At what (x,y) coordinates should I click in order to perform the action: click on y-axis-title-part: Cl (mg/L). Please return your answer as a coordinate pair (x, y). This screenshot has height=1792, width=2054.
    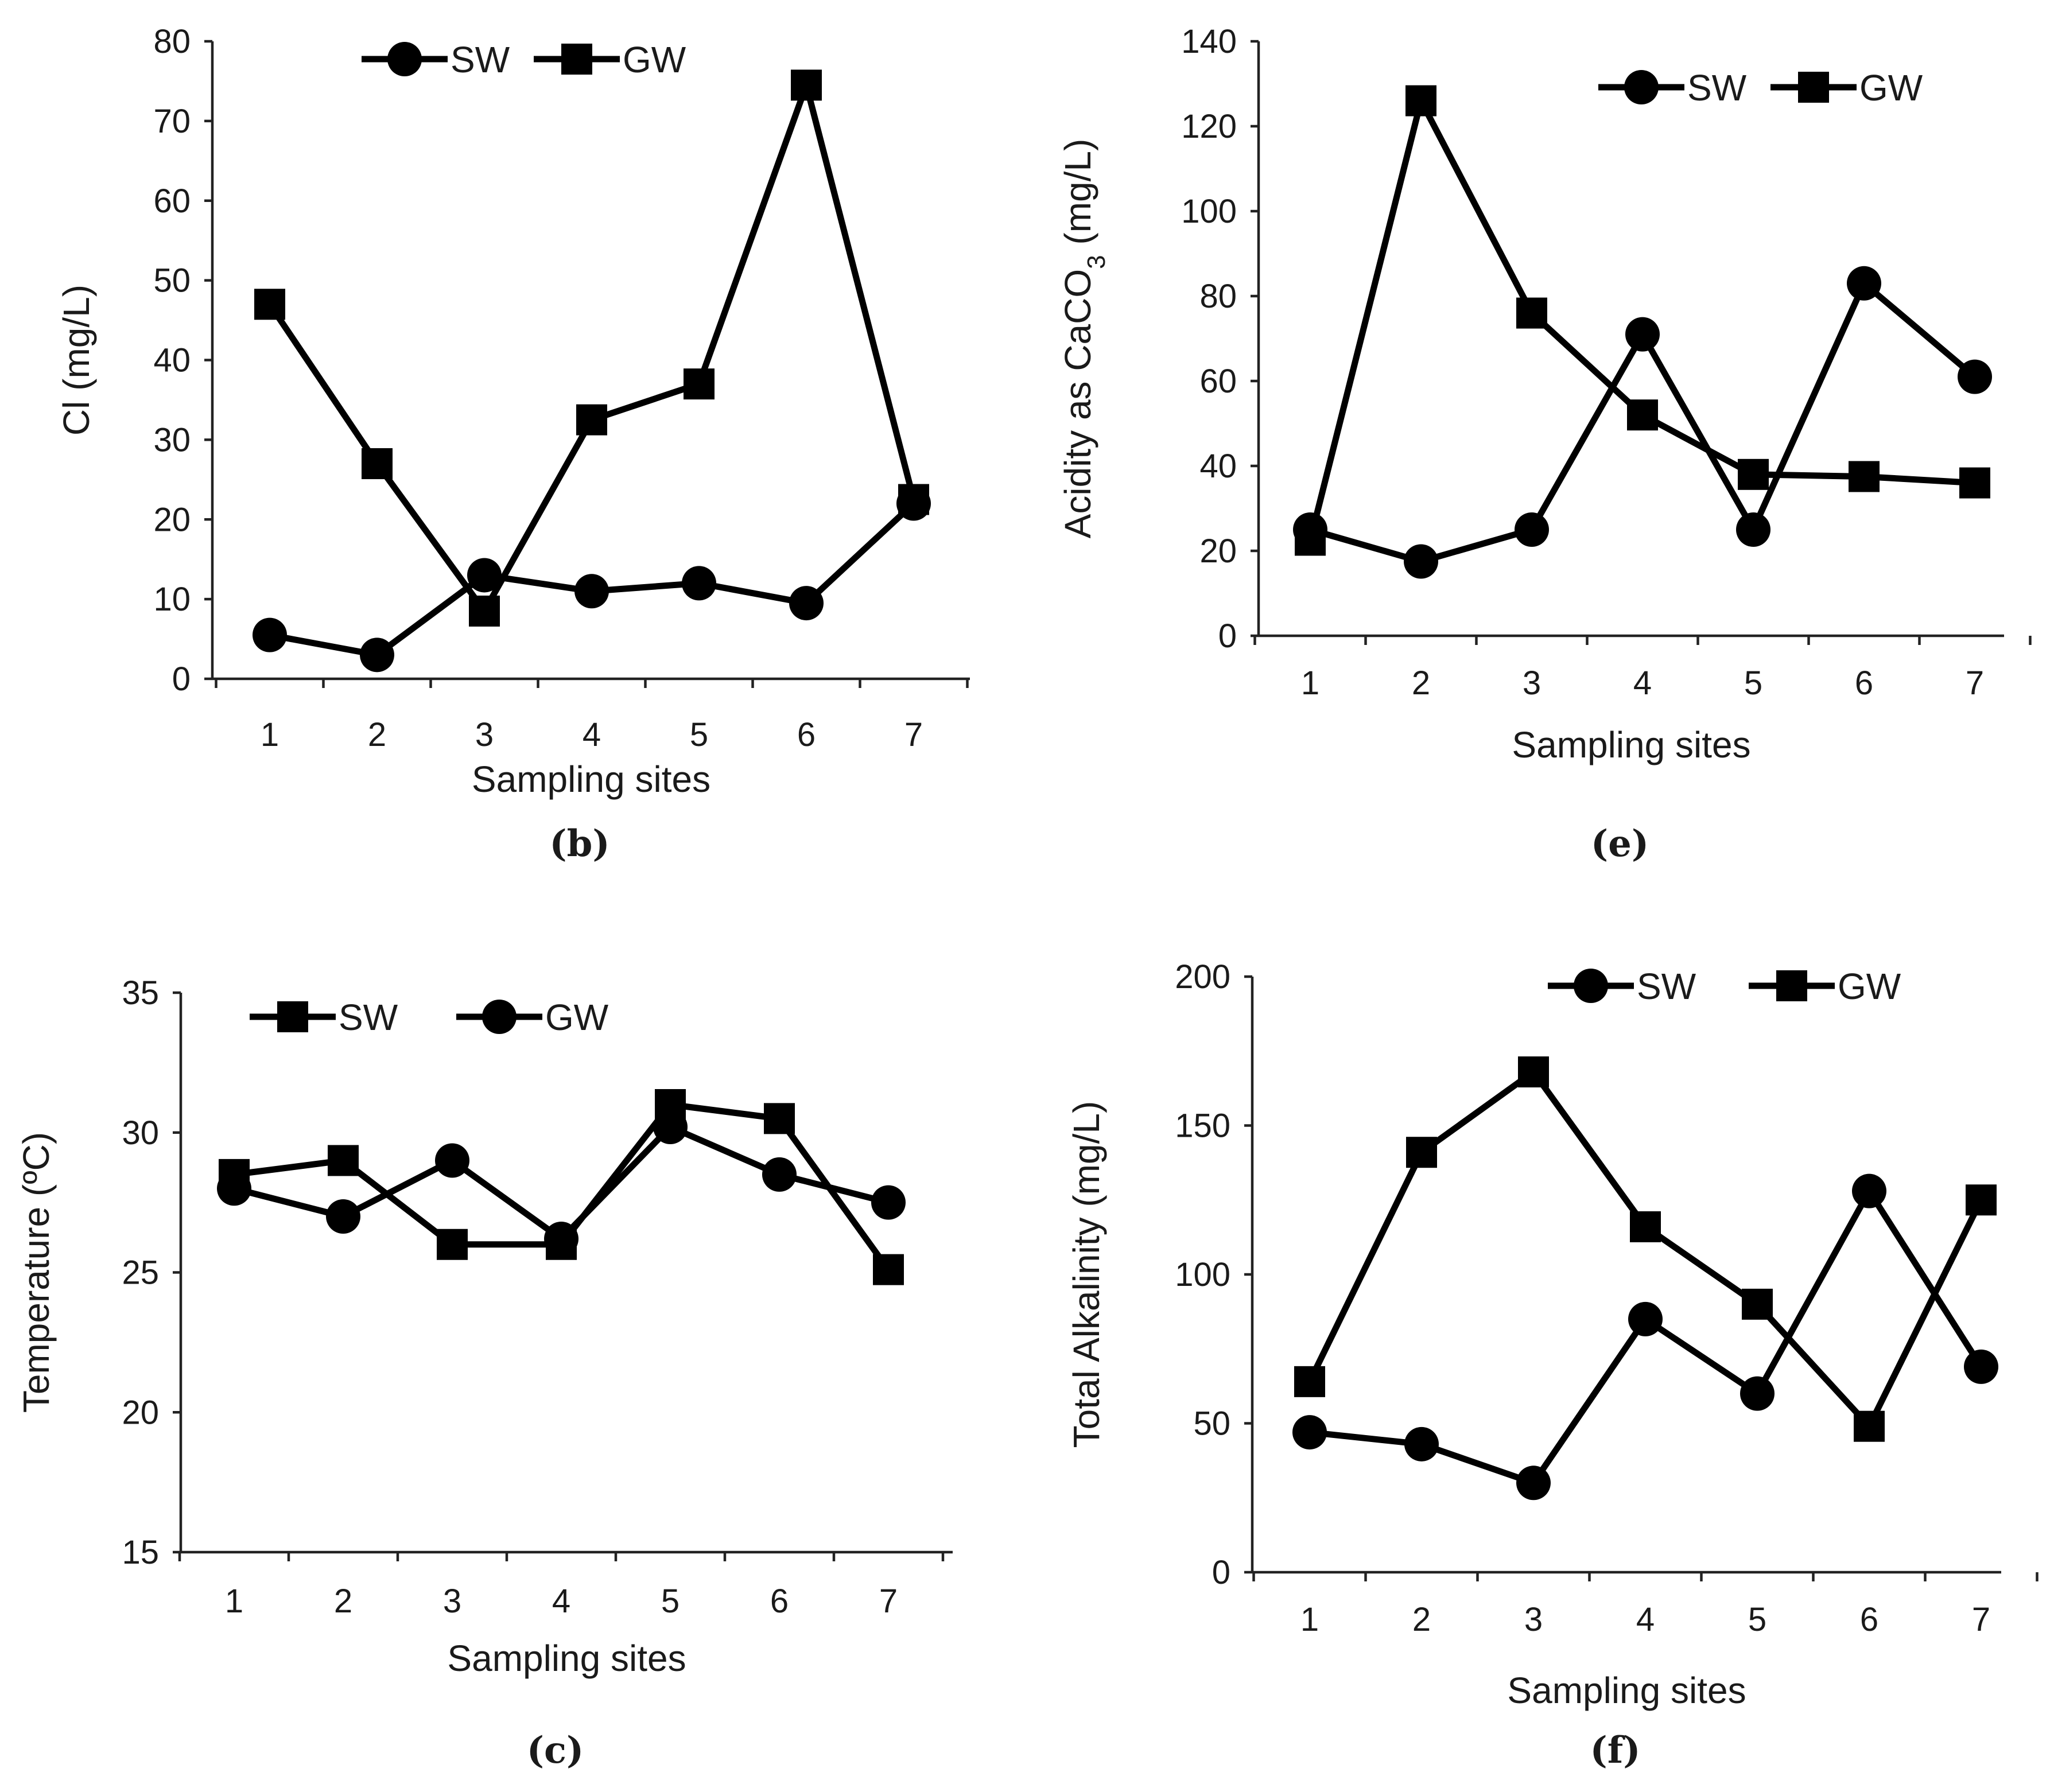
    Looking at the image, I should click on (76, 361).